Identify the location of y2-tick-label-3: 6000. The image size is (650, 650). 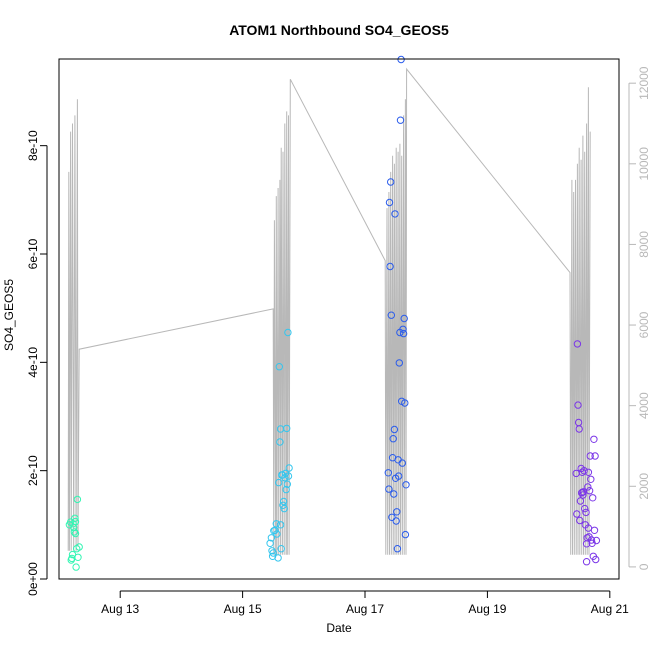
(643, 324).